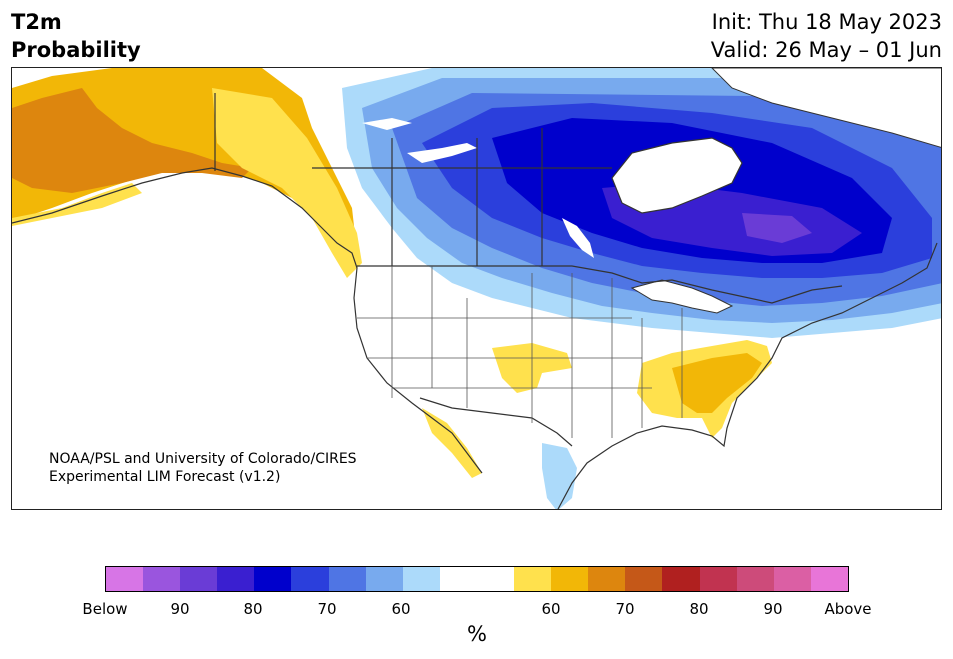 The image size is (953, 659). I want to click on valid-date: Valid: 26 May – 01 Jun, so click(826, 50).